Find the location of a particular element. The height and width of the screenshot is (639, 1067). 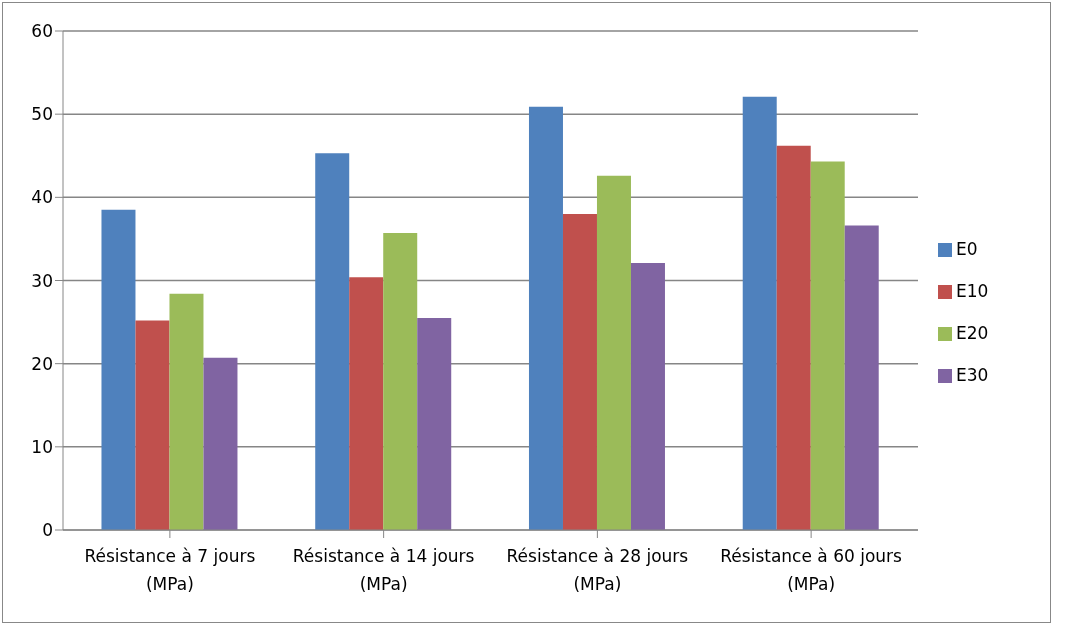

y-tick-label: 20 is located at coordinates (42, 363).